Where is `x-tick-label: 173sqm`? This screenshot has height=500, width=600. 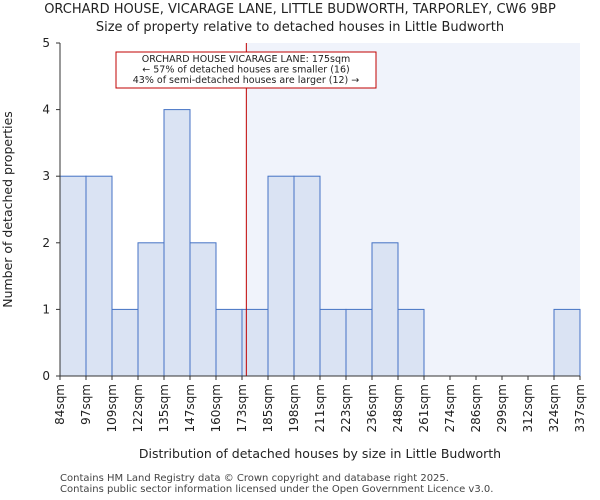 x-tick-label: 173sqm is located at coordinates (242, 408).